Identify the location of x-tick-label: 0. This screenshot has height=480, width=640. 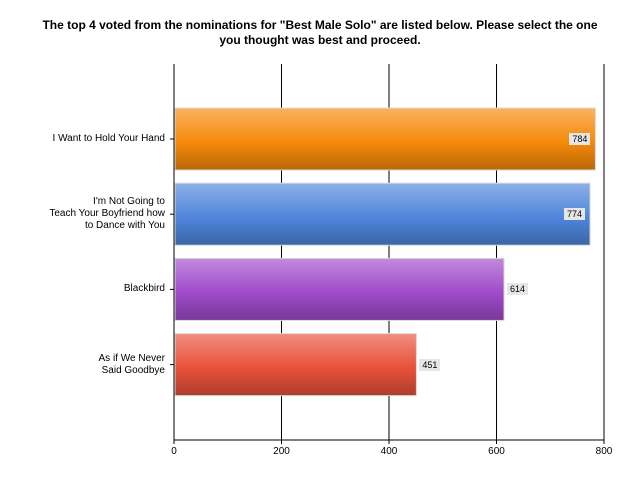
(174, 451).